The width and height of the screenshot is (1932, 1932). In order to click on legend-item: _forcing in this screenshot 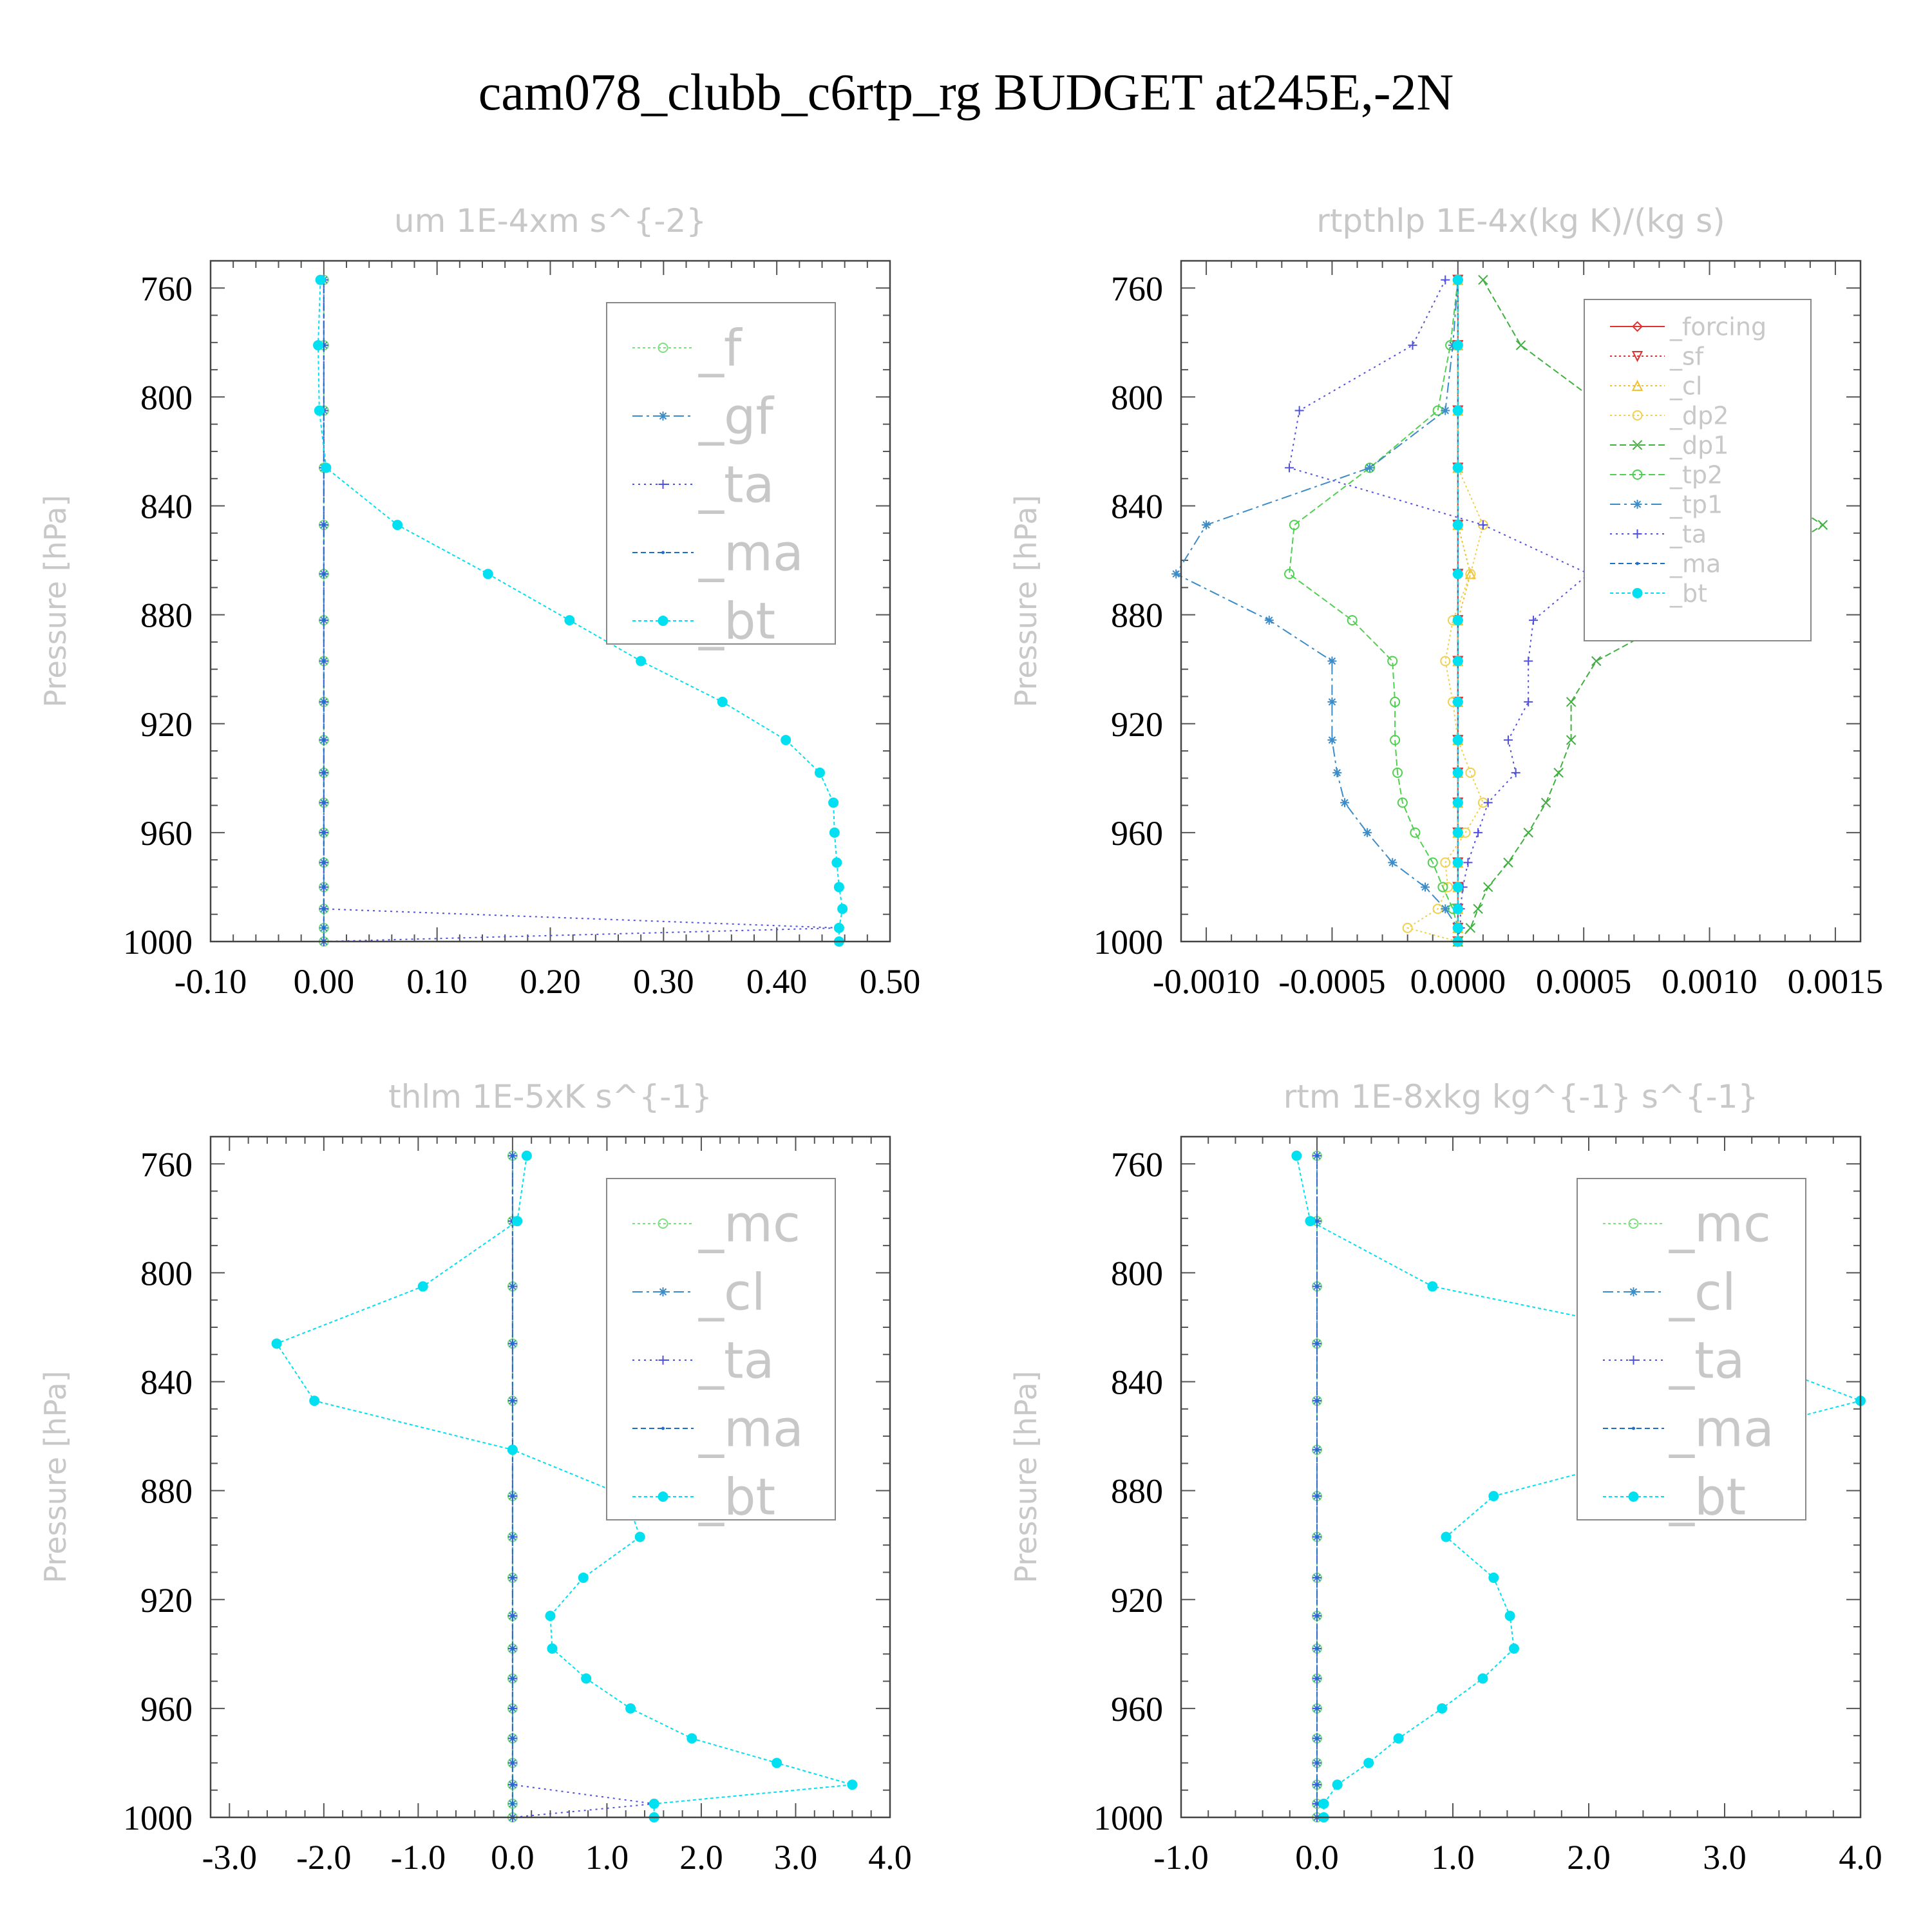, I will do `click(1688, 326)`.